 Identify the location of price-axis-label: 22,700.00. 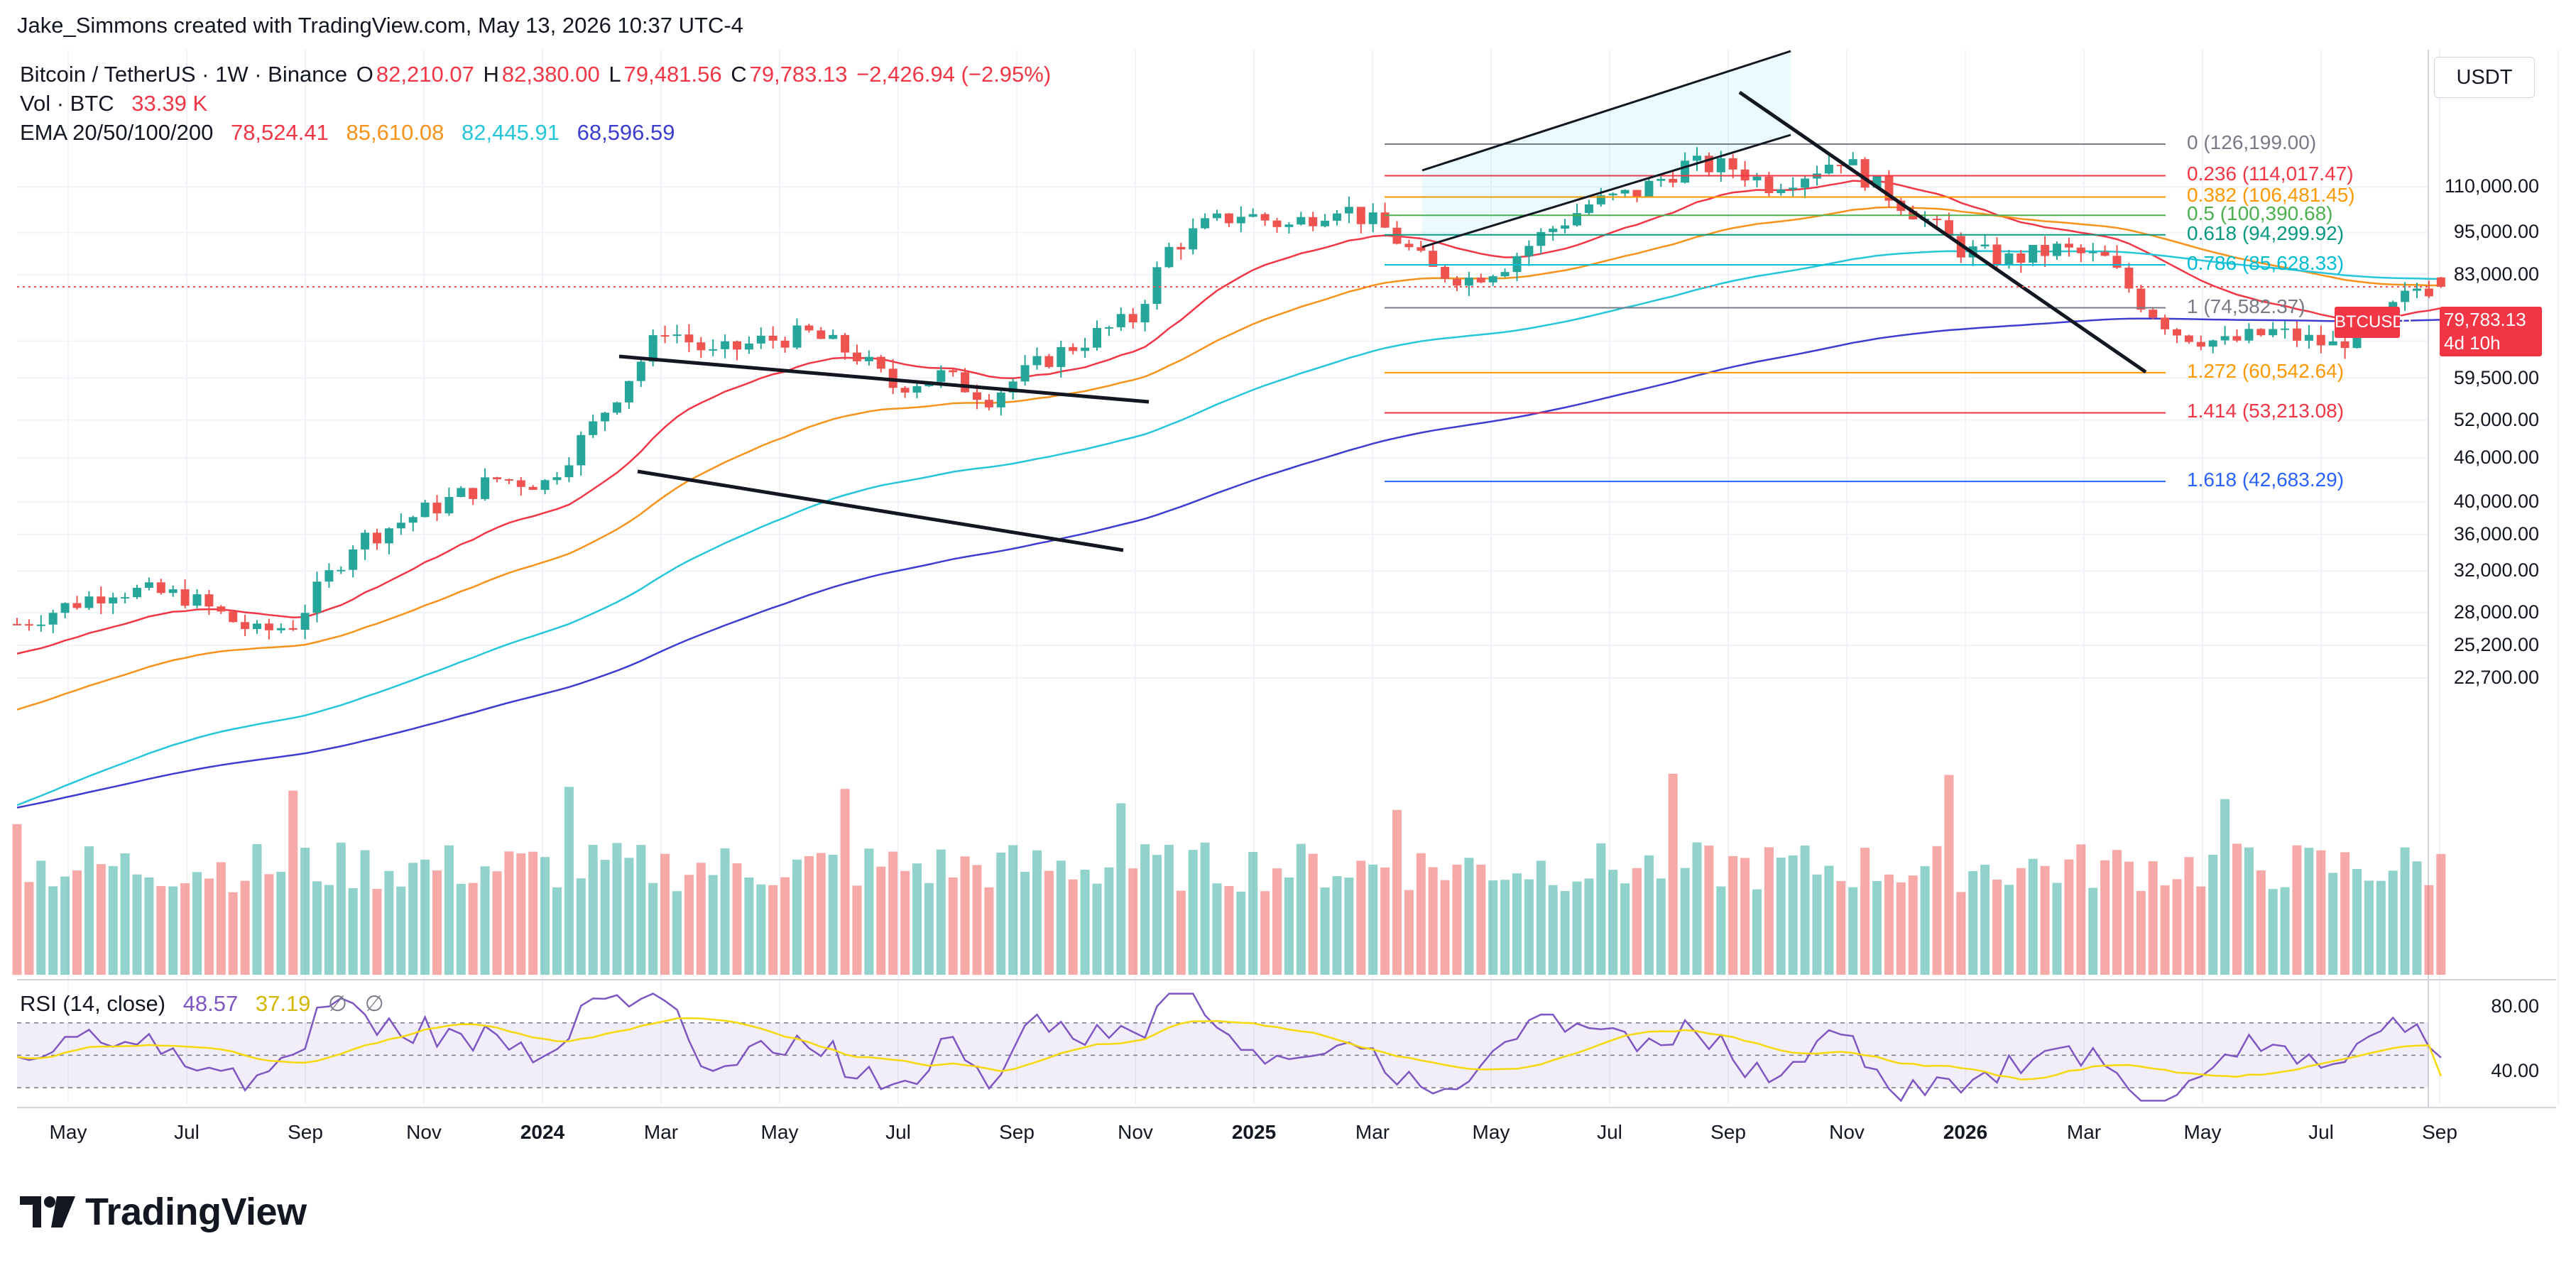
(2496, 677).